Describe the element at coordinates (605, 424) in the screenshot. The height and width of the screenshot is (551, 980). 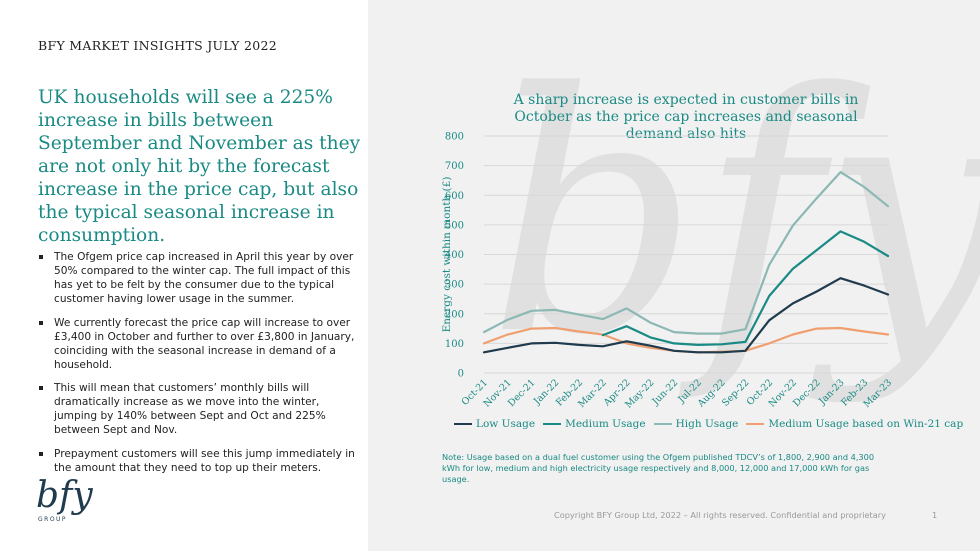
I see `legend-label: Medium Usage` at that location.